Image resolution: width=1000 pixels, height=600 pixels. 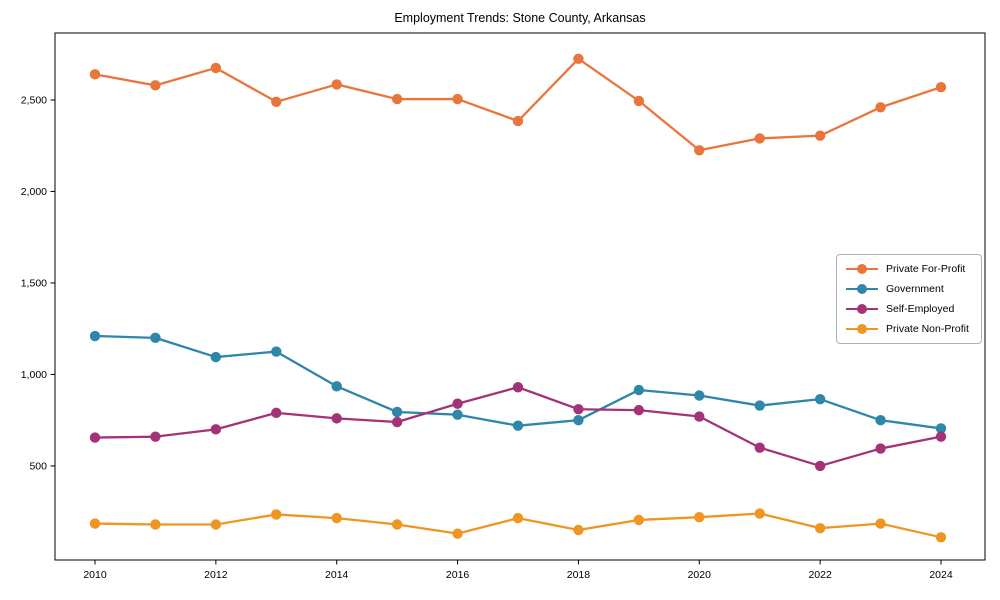 What do you see at coordinates (458, 575) in the screenshot?
I see `x-tick-label: 2016` at bounding box center [458, 575].